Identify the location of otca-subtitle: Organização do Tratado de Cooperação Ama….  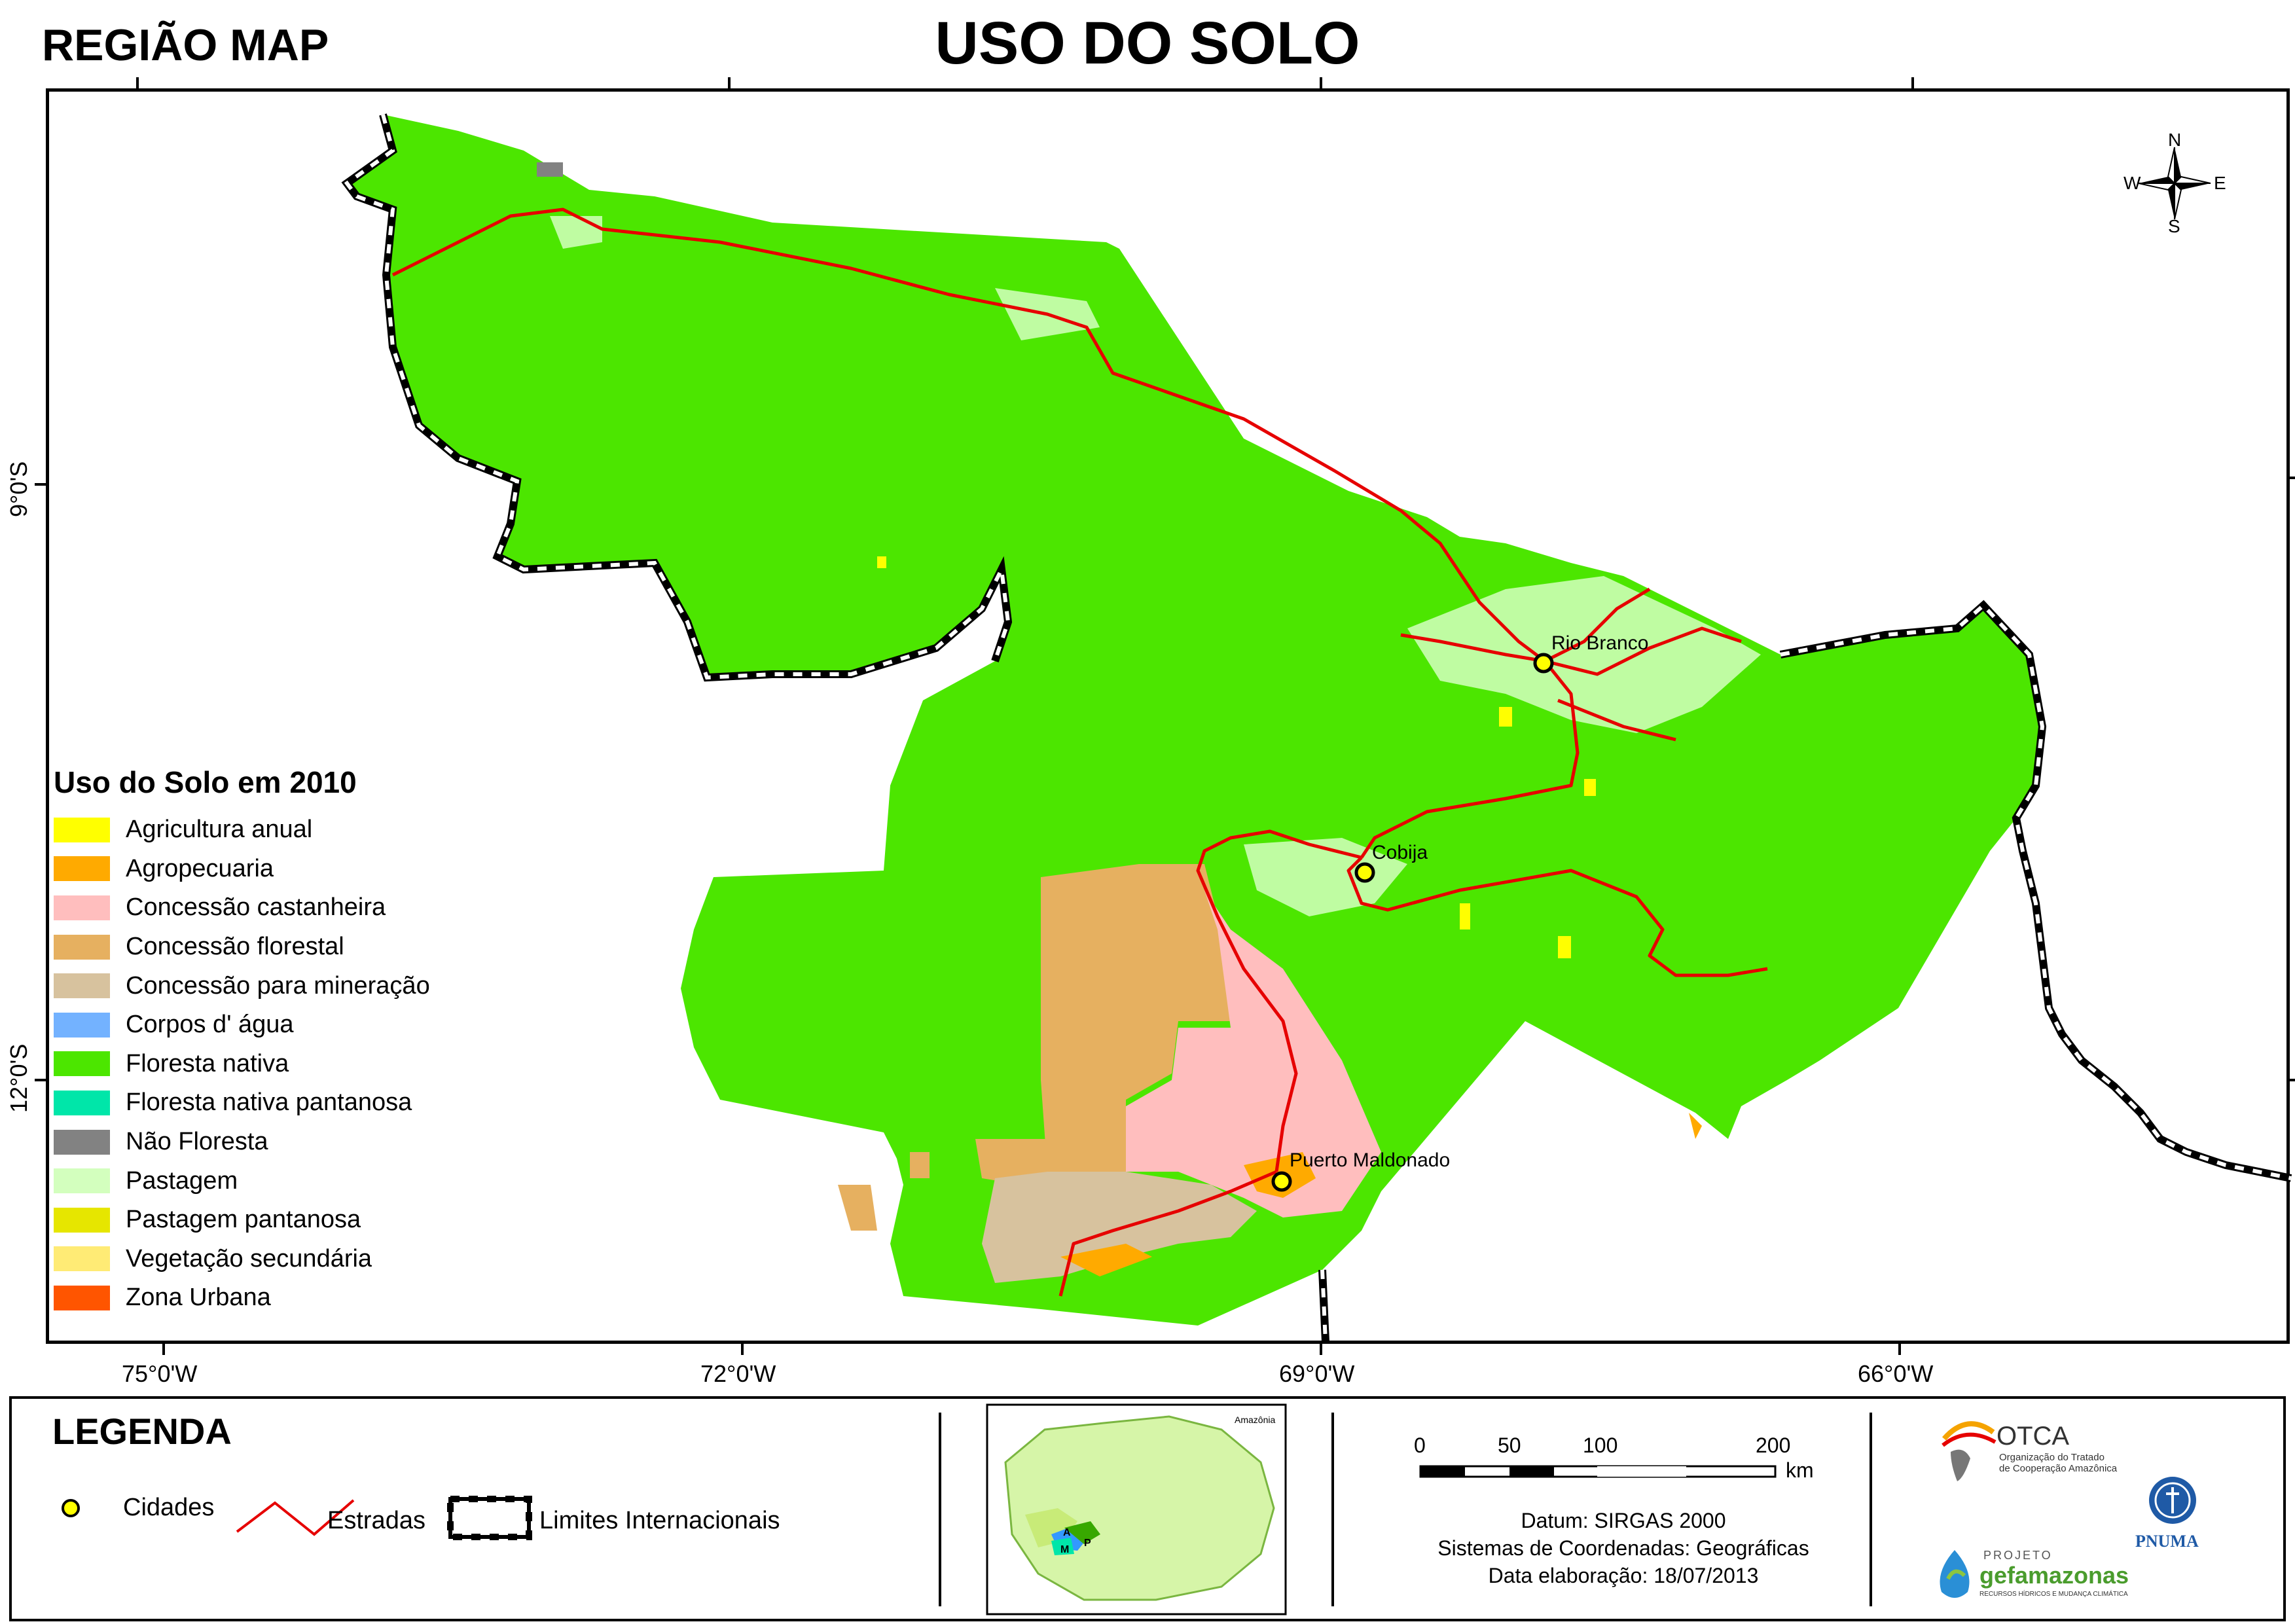
(2058, 1463).